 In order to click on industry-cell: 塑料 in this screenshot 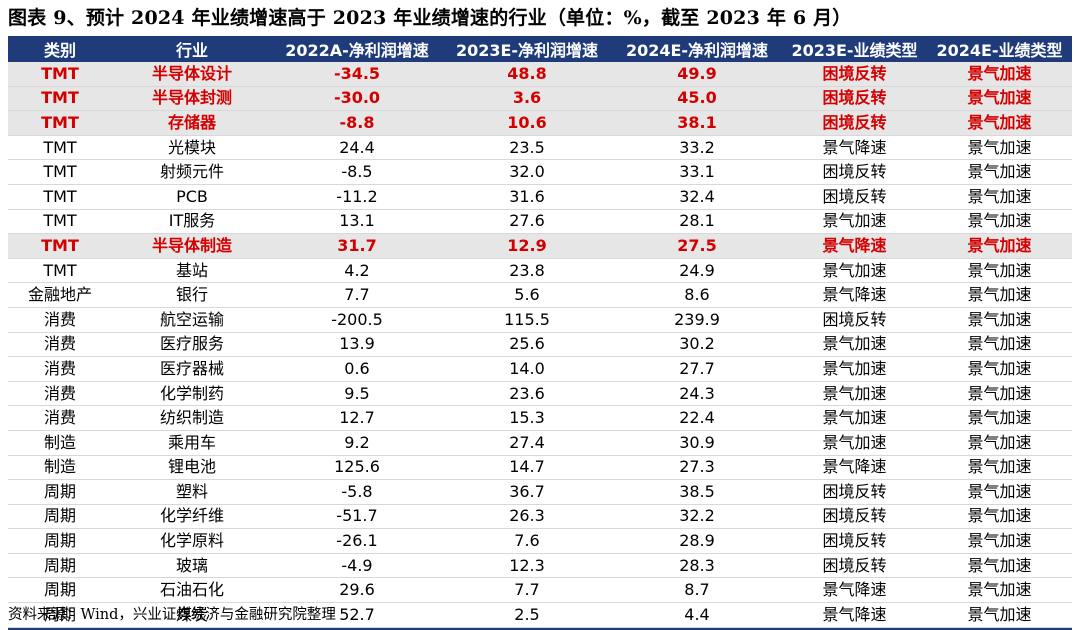, I will do `click(192, 492)`.